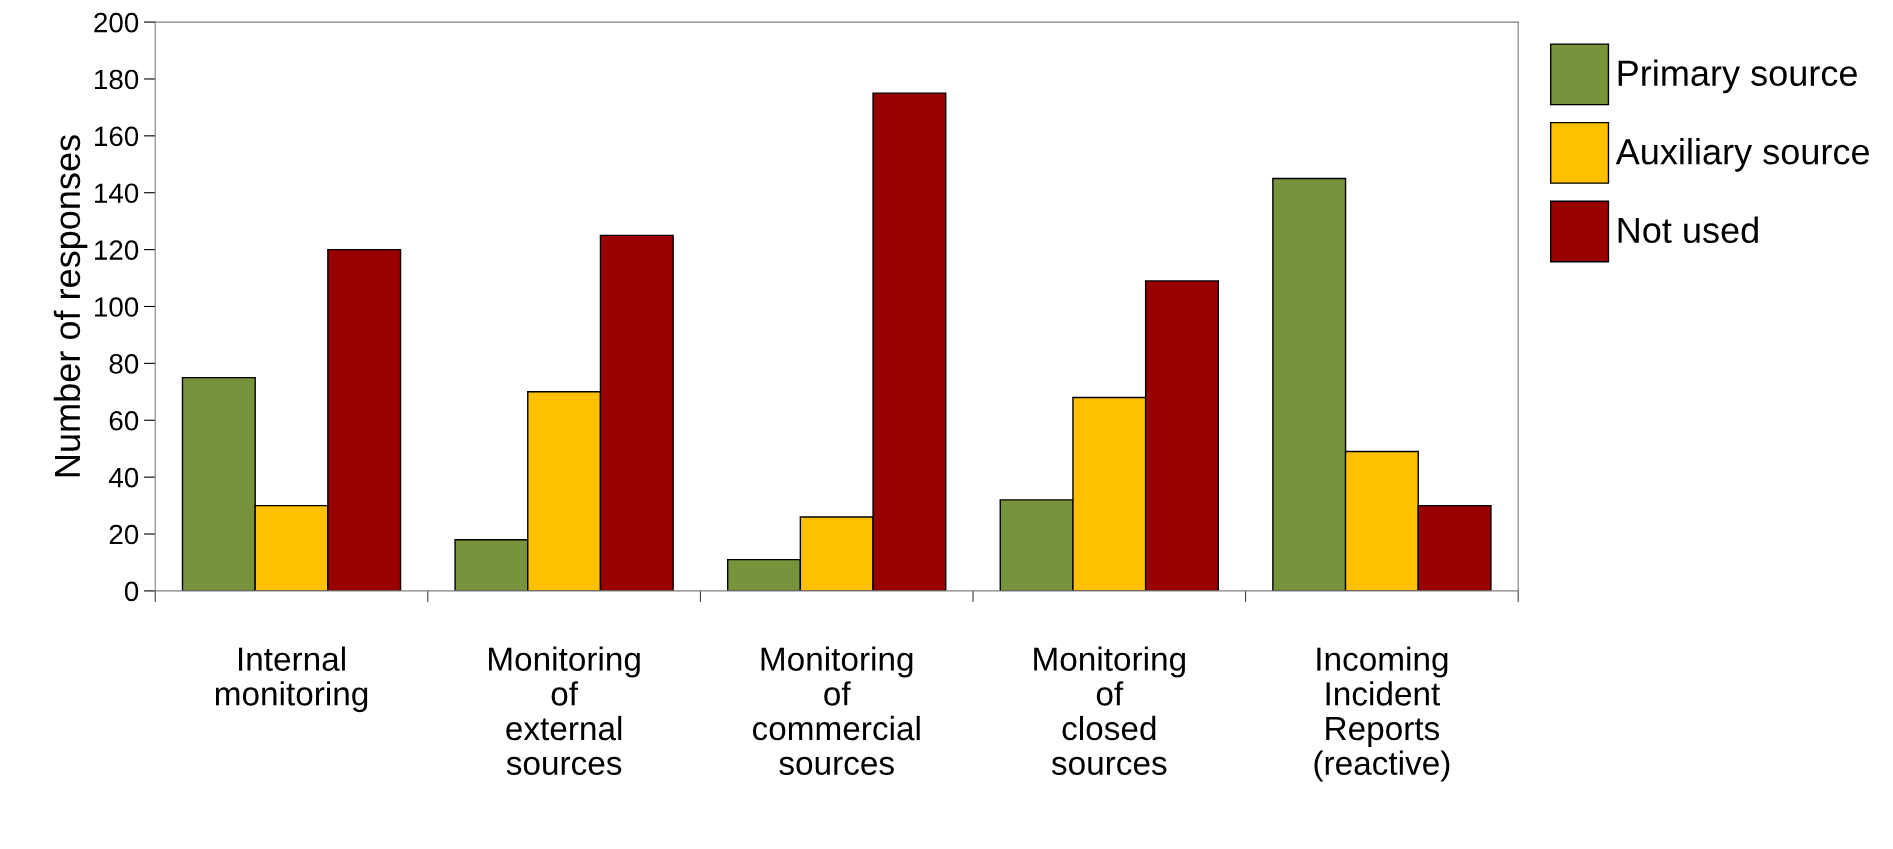 The height and width of the screenshot is (849, 1893). What do you see at coordinates (1742, 155) in the screenshot?
I see `legend-label: Auxiliary source` at bounding box center [1742, 155].